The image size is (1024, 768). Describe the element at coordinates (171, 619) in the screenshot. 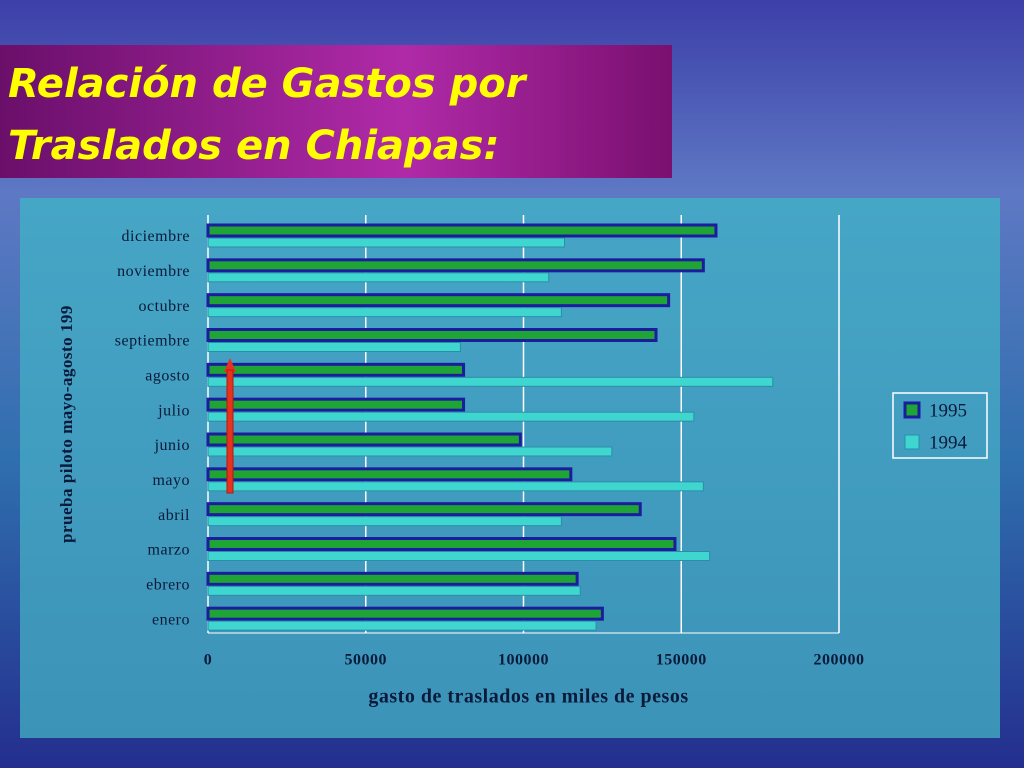

I see `y-tick-label: enero` at that location.